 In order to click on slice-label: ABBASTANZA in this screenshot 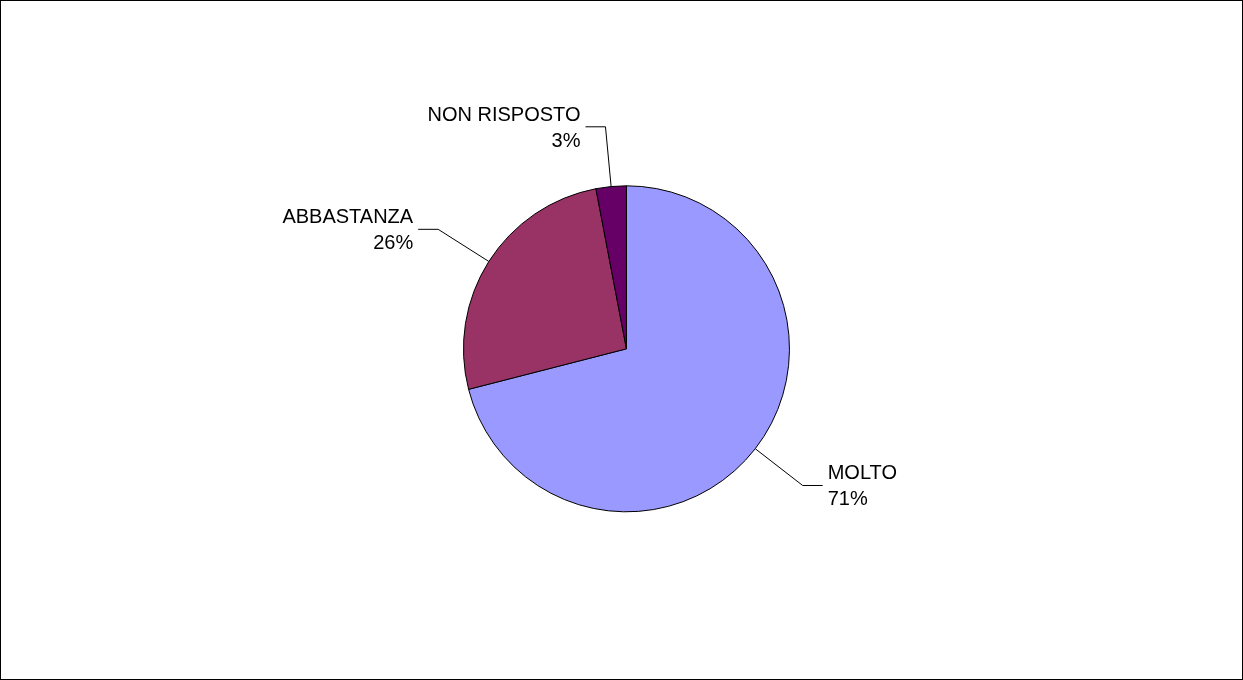, I will do `click(348, 216)`.